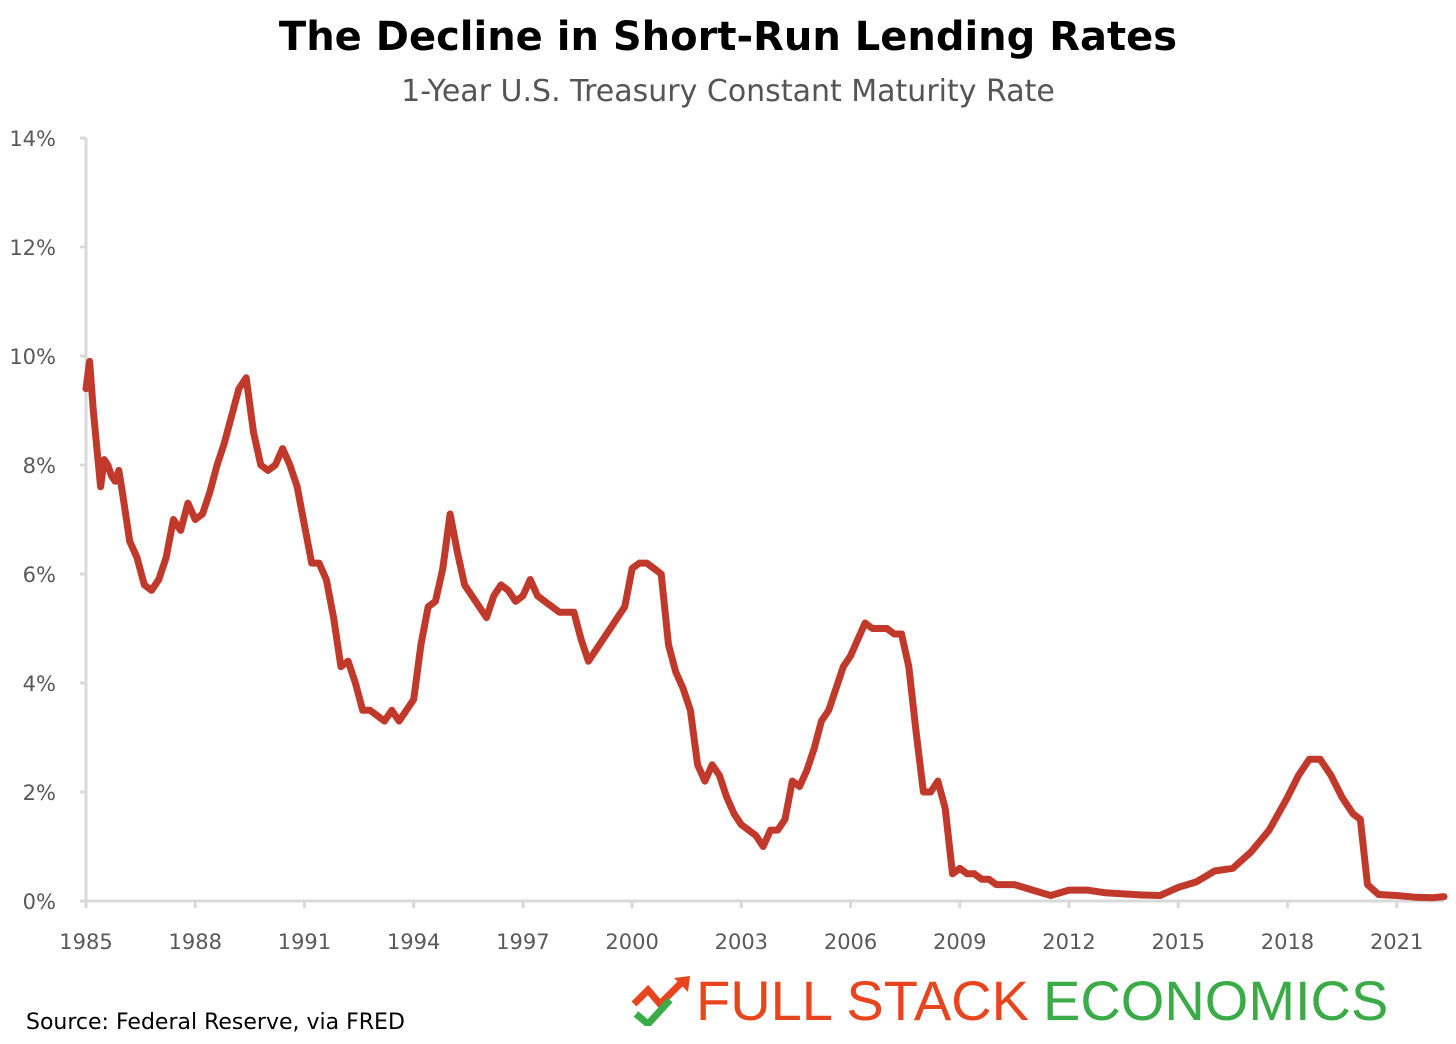 The image size is (1456, 1044). Describe the element at coordinates (39, 575) in the screenshot. I see `y-tick-label: 6%` at that location.